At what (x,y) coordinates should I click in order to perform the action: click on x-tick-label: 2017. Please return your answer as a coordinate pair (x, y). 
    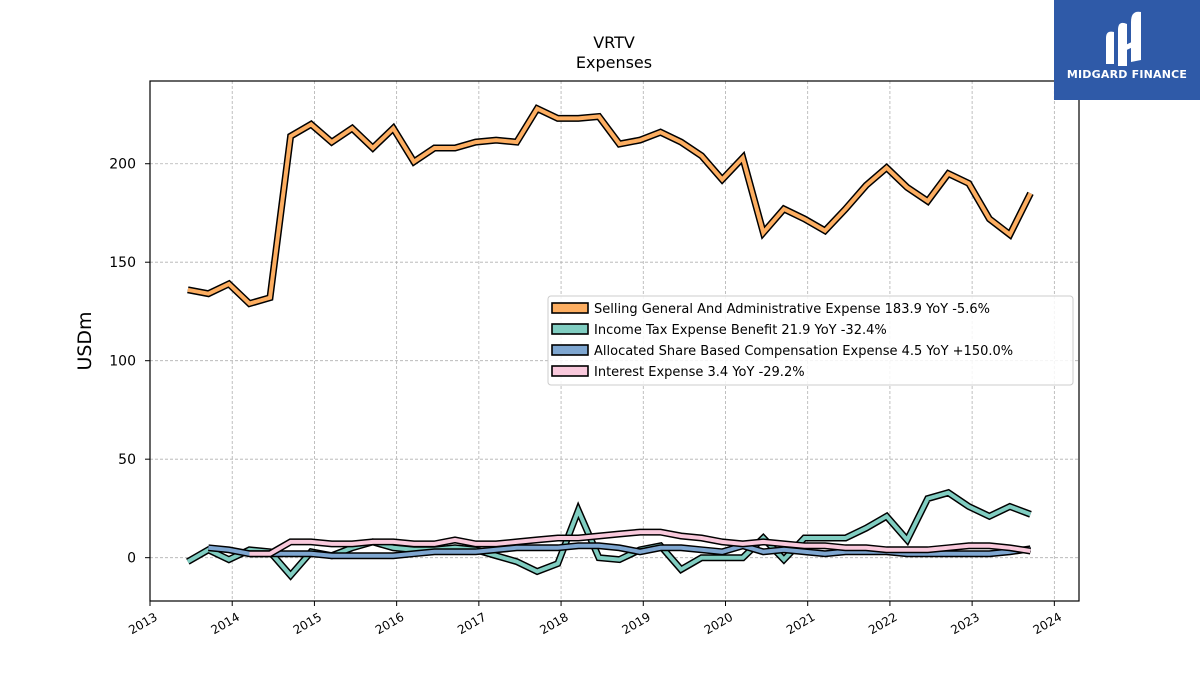
    Looking at the image, I should click on (471, 623).